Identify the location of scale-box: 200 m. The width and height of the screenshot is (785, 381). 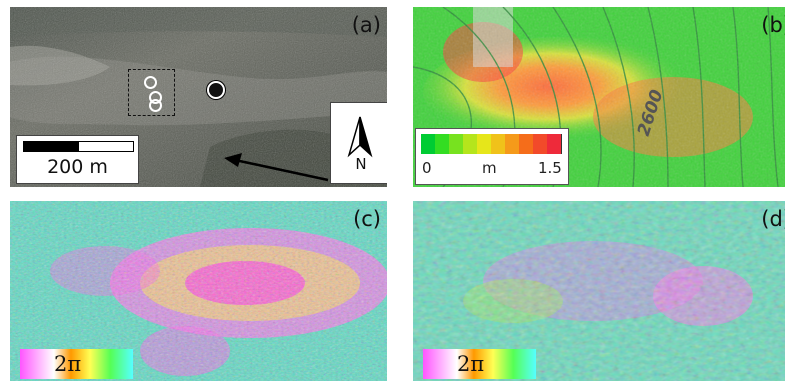
(77, 159).